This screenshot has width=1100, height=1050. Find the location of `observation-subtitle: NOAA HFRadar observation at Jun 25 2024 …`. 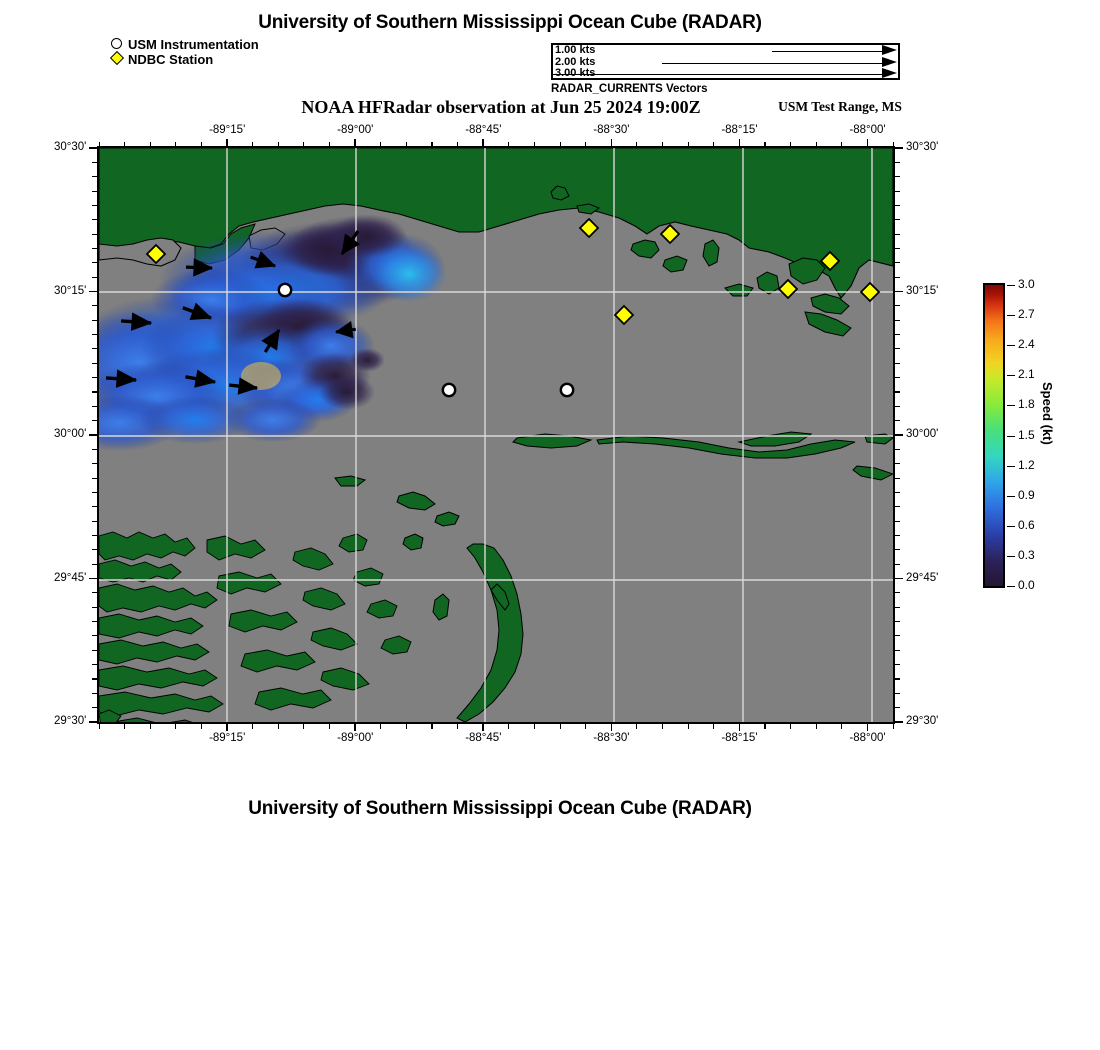

observation-subtitle: NOAA HFRadar observation at Jun 25 2024 … is located at coordinates (501, 107).